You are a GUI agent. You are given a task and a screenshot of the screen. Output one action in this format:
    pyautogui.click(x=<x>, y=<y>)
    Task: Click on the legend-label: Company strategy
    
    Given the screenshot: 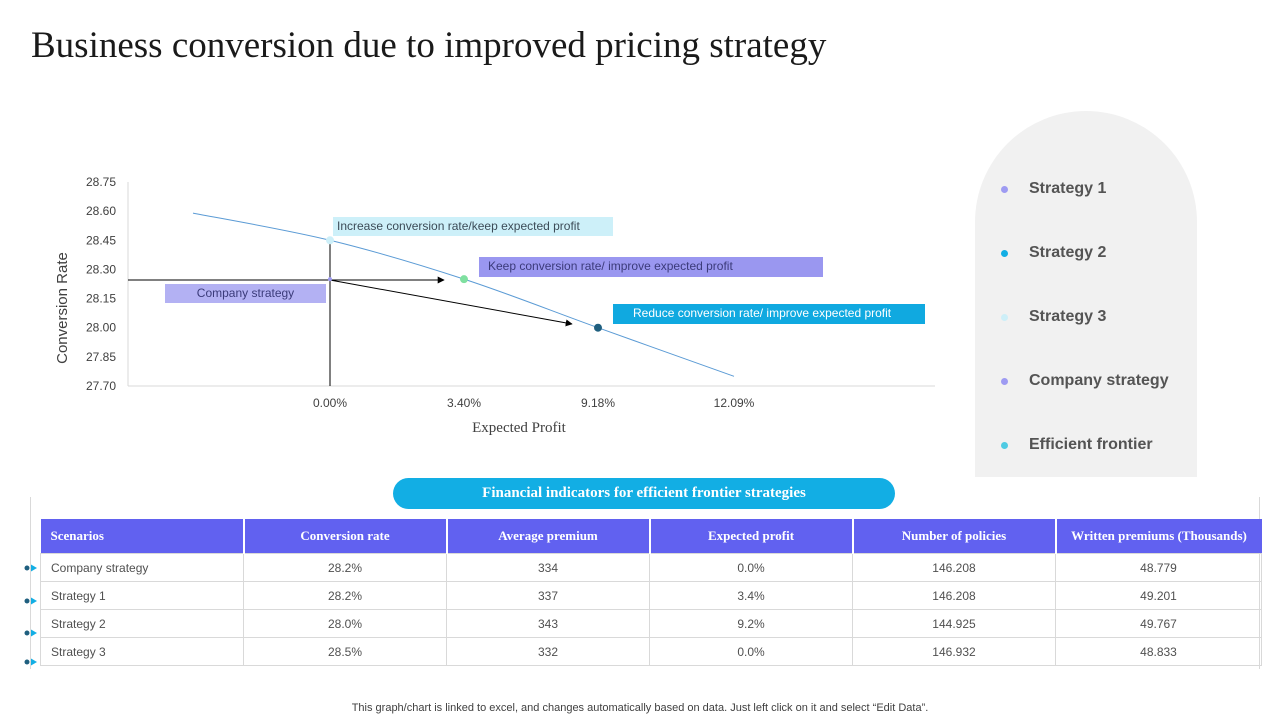 What is the action you would take?
    pyautogui.click(x=1099, y=380)
    